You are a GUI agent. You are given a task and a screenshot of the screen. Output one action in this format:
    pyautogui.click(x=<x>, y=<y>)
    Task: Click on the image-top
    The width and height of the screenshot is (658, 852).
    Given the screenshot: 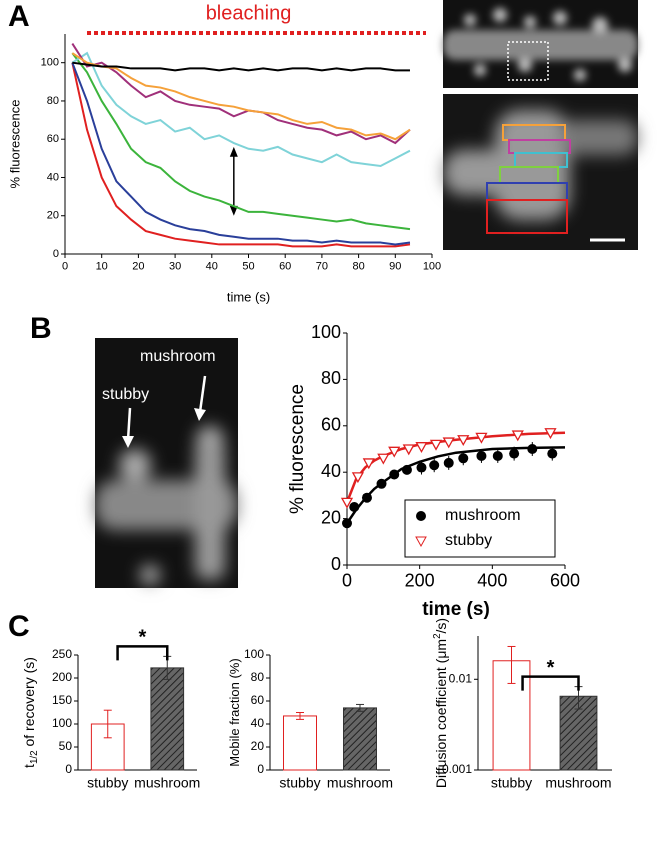 What is the action you would take?
    pyautogui.click(x=540, y=44)
    